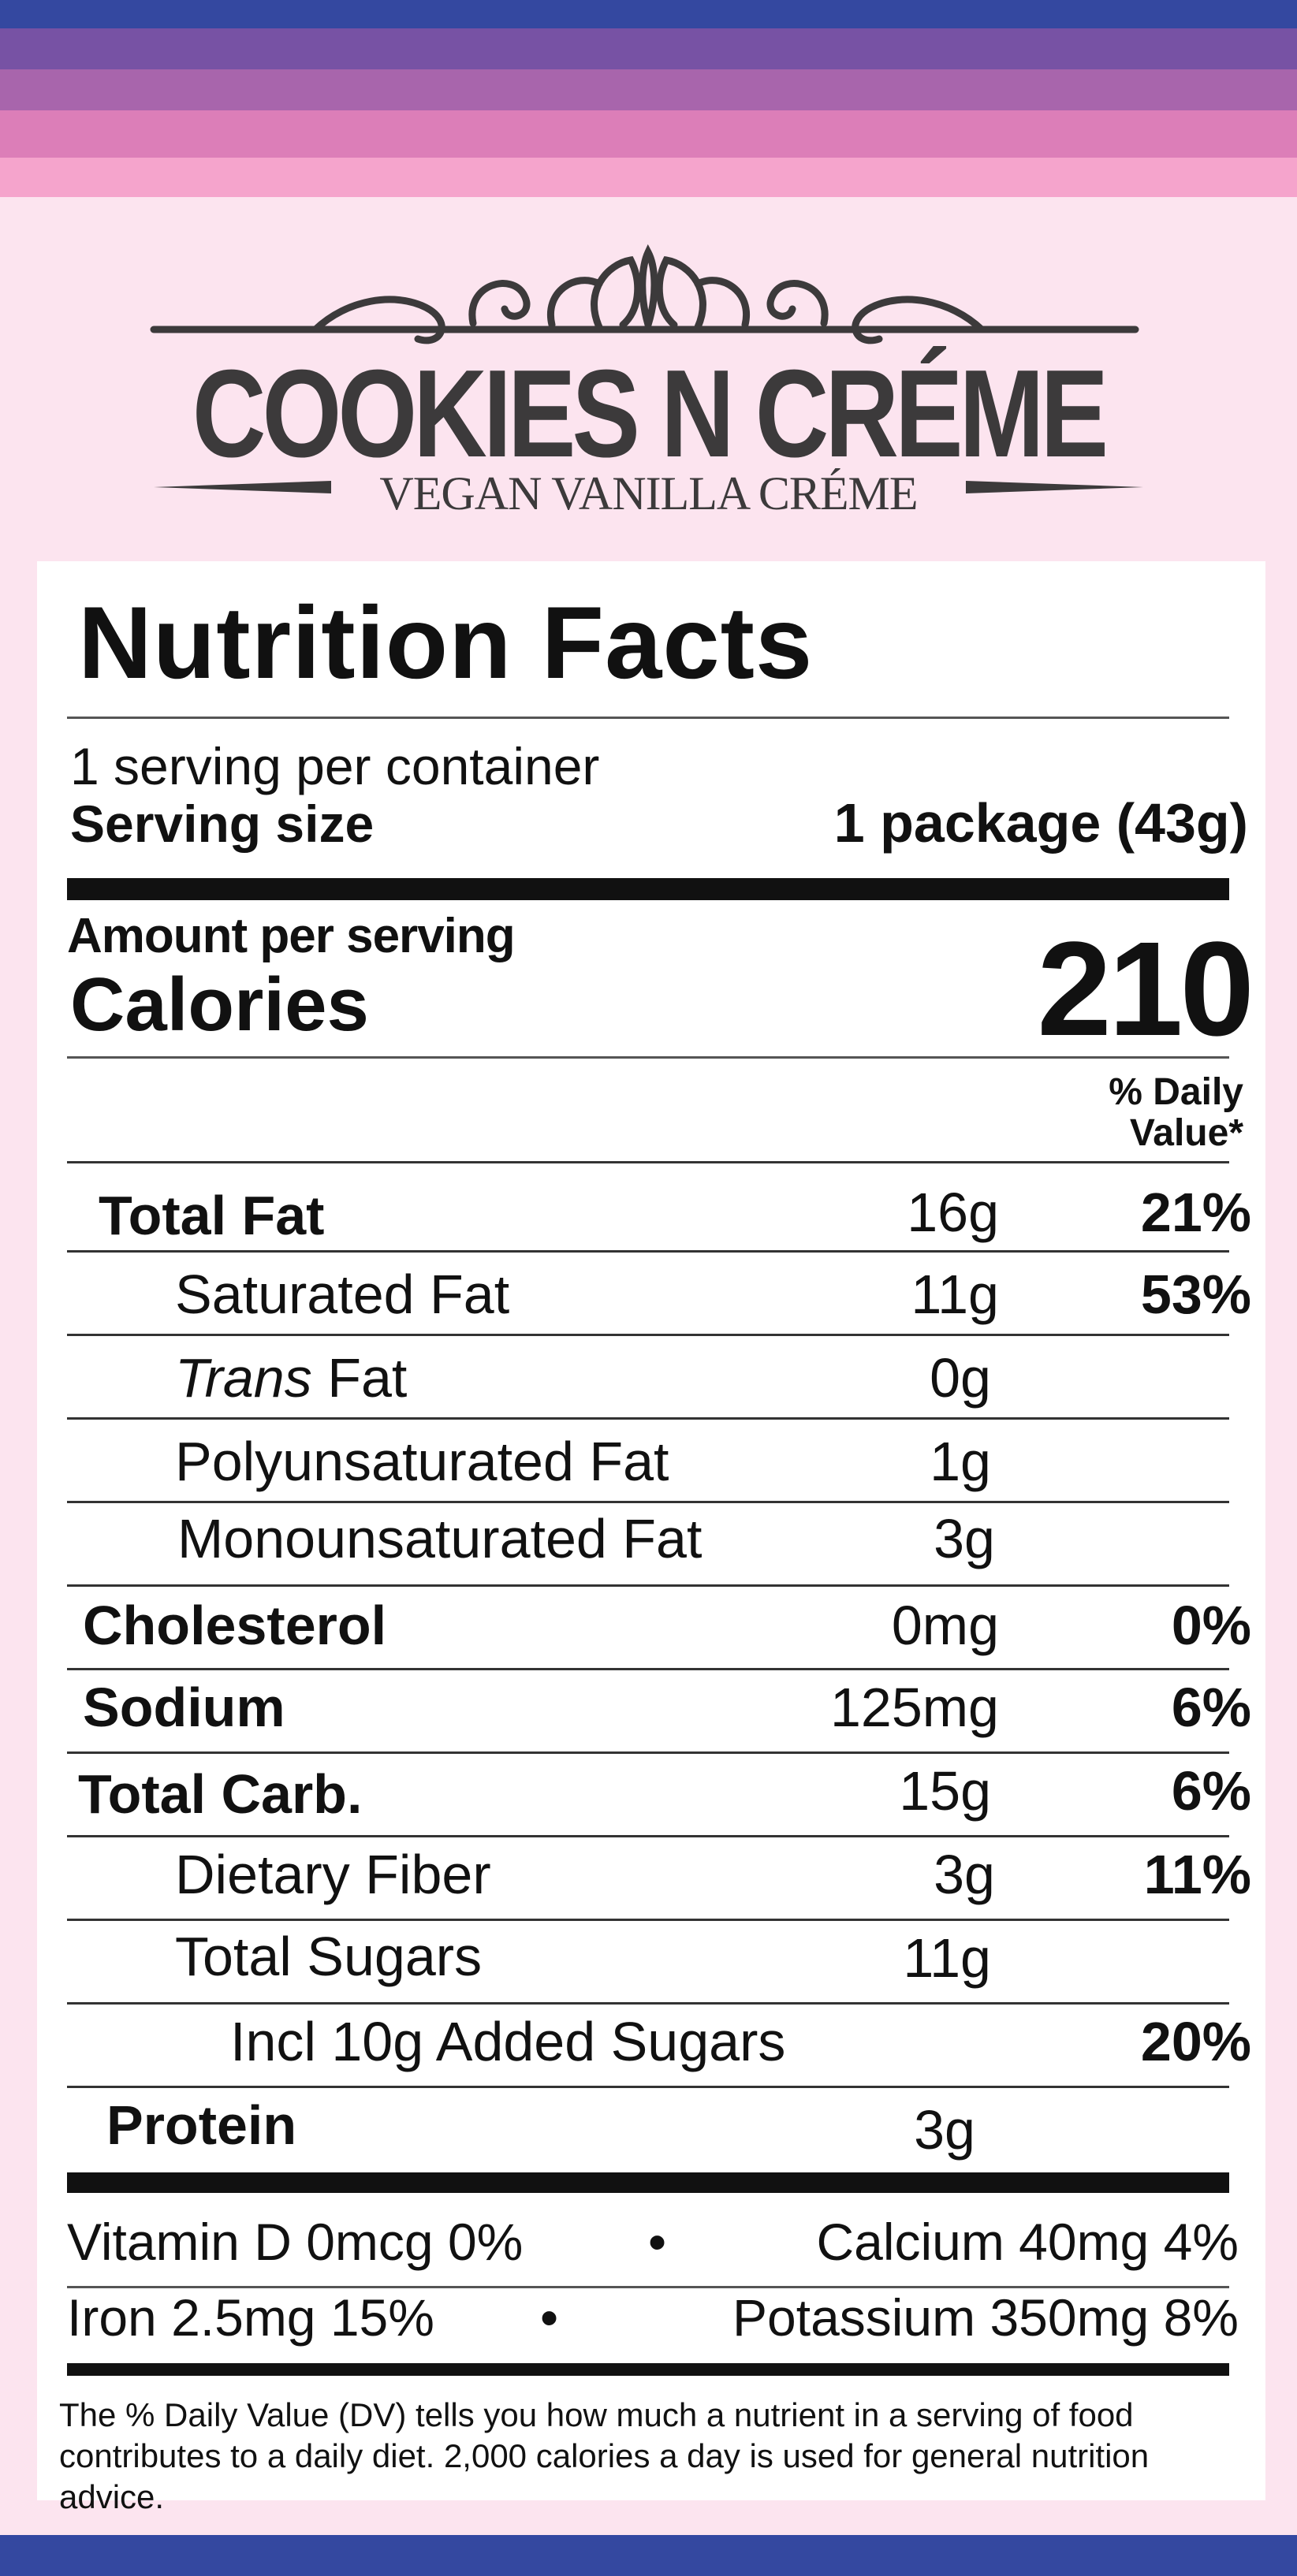  What do you see at coordinates (184, 1707) in the screenshot?
I see `nutrient-name: Sodium` at bounding box center [184, 1707].